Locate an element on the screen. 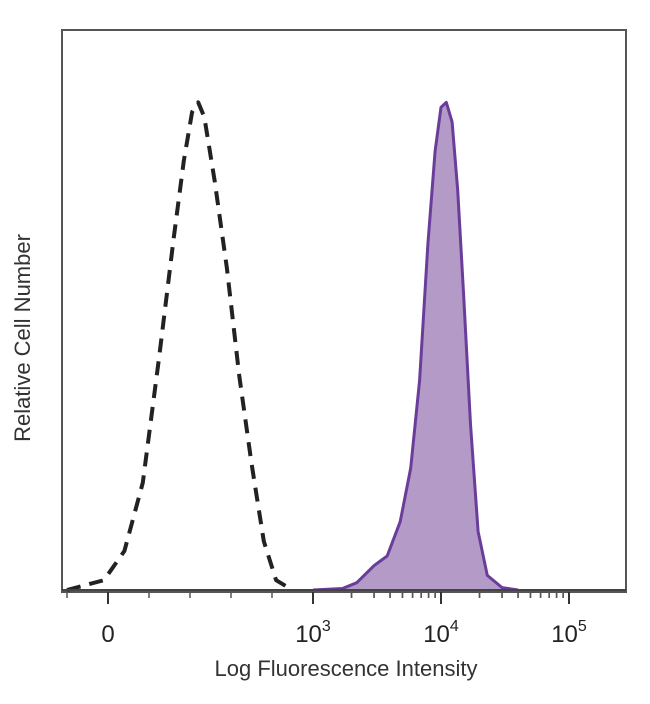 The width and height of the screenshot is (650, 704). x-axis-title: Log Fluorescence Intensity is located at coordinates (346, 668).